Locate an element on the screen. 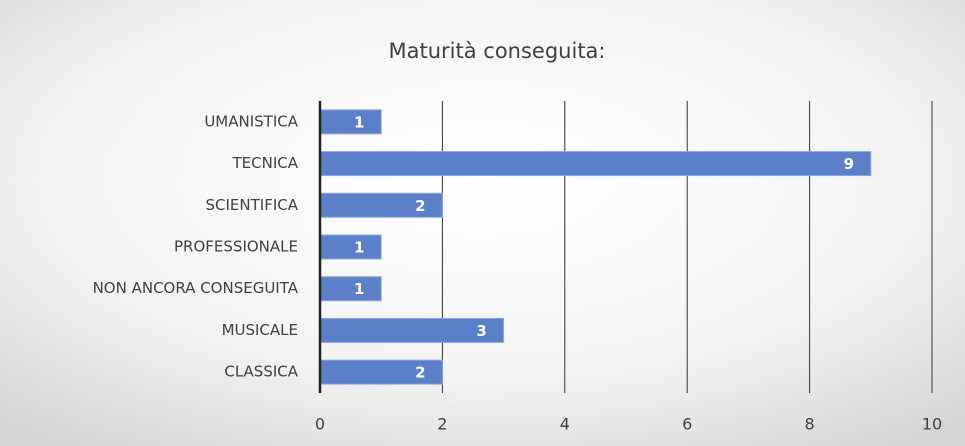 This screenshot has height=446, width=965. y-tick-label: CLASSICA is located at coordinates (261, 372).